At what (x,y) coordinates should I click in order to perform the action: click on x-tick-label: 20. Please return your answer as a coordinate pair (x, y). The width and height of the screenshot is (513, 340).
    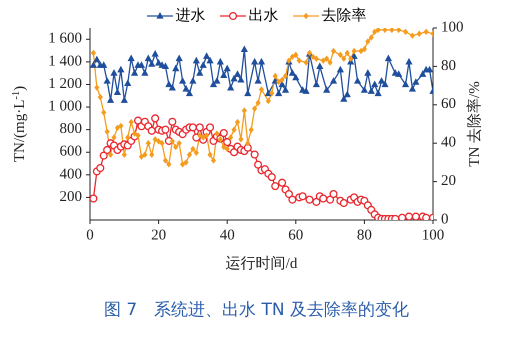
    Looking at the image, I should click on (158, 235).